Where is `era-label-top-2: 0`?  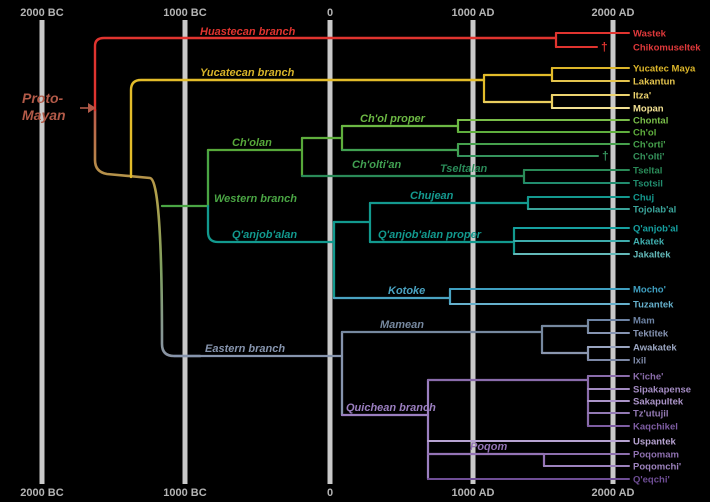 era-label-top-2: 0 is located at coordinates (330, 13).